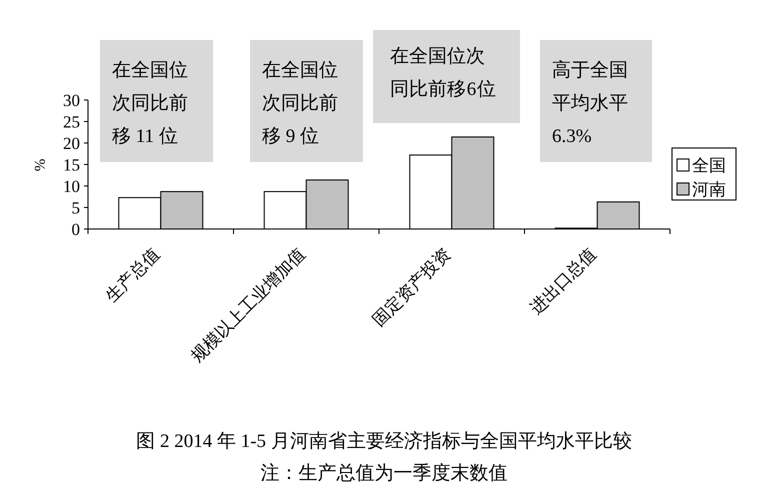  Describe the element at coordinates (156, 101) in the screenshot. I see `annotation: 在全国位次同比前移 11 位` at that location.